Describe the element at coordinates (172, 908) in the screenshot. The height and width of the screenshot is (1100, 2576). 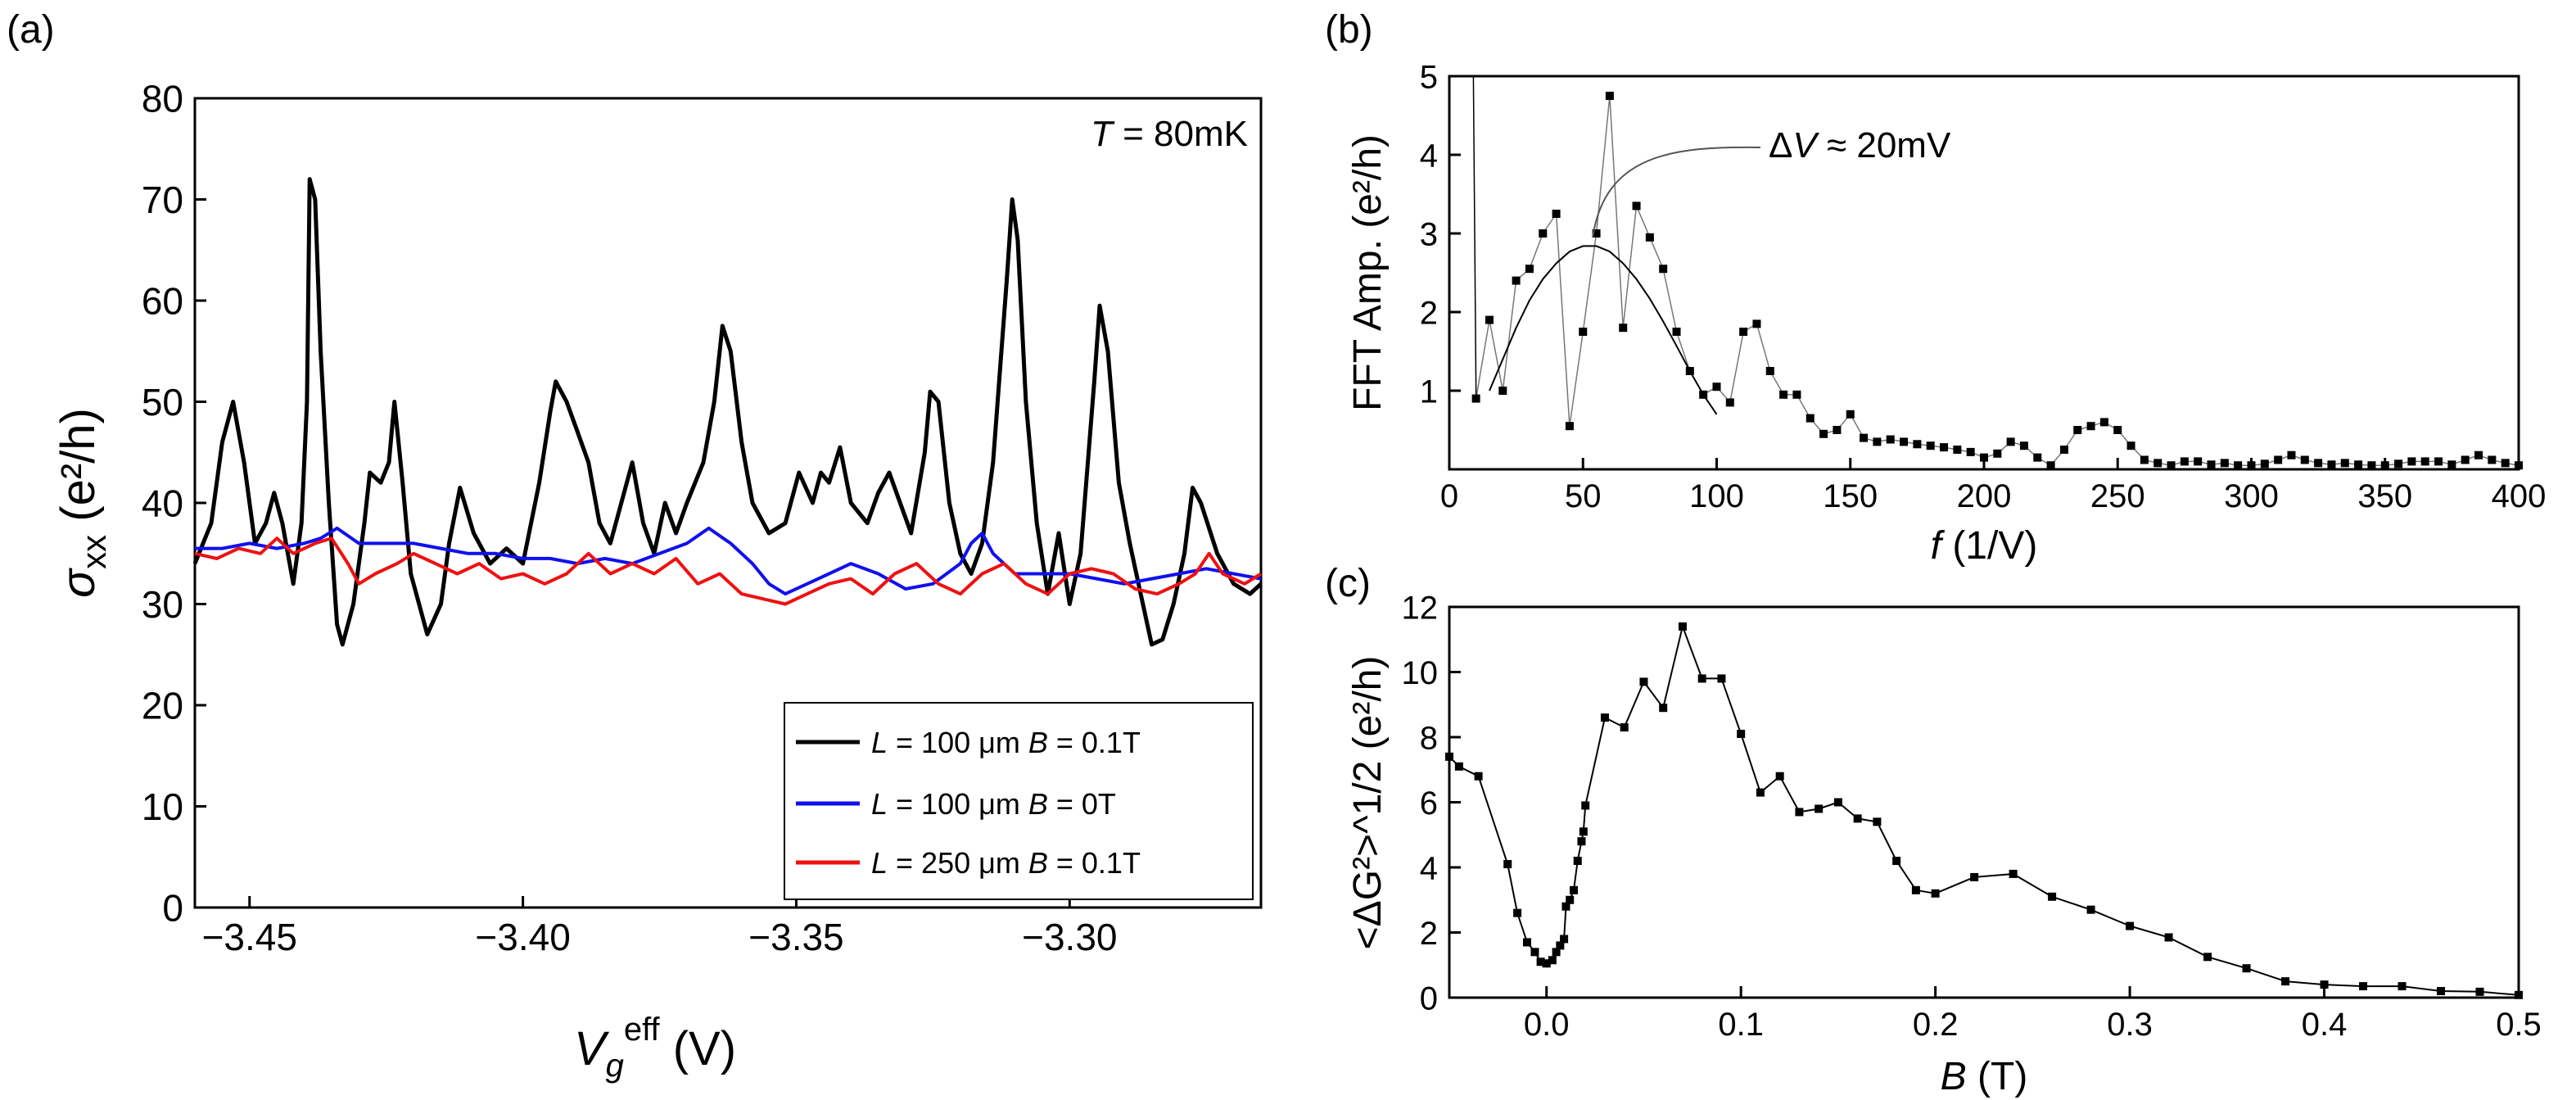
I see `panel-a-ytick-label: 0` at that location.